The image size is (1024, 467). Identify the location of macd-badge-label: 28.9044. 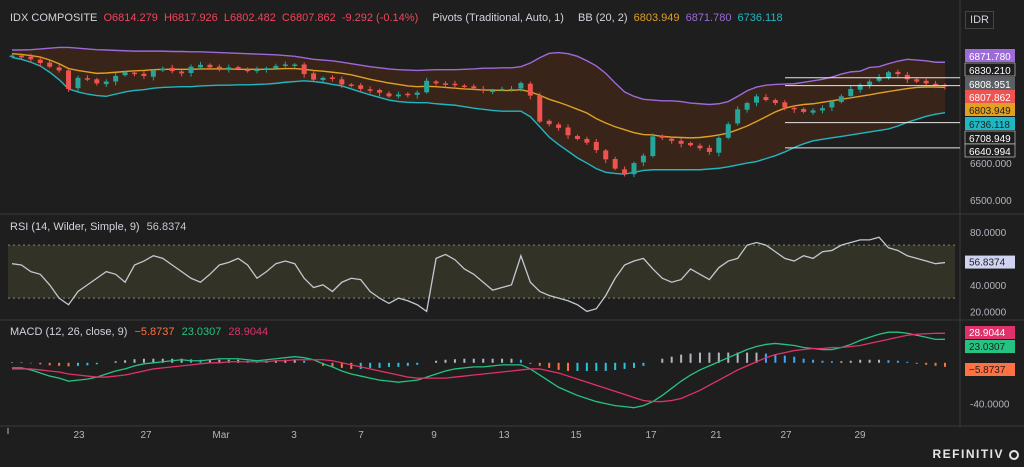
(987, 333).